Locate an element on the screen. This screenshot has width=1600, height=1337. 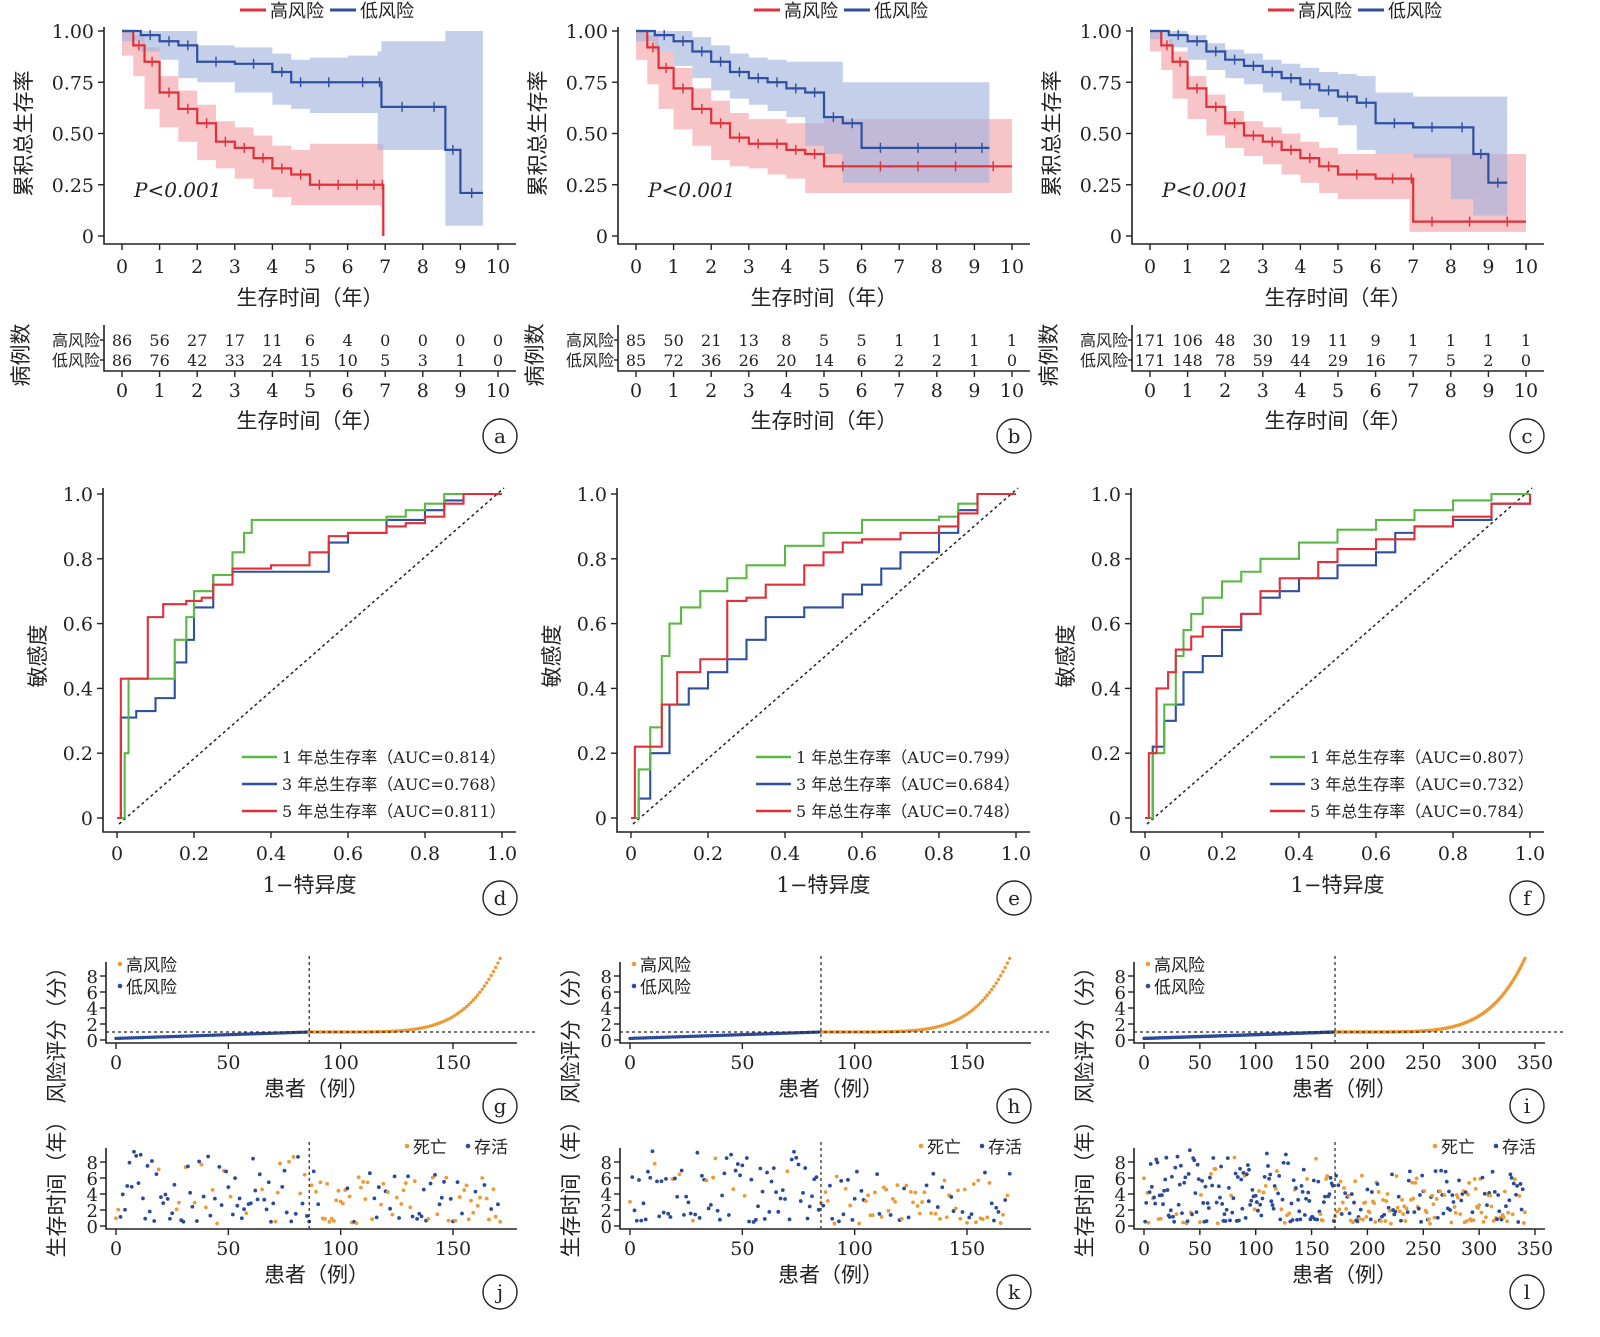
confidence-band-low-risk is located at coordinates (813, 107).